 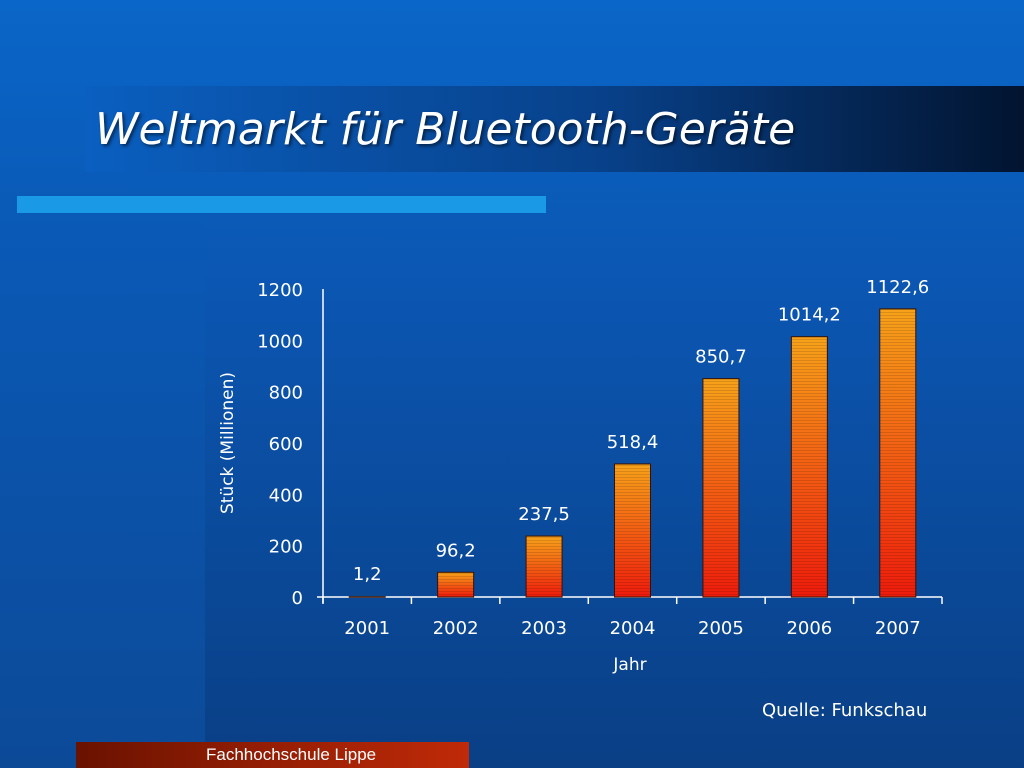 What do you see at coordinates (297, 598) in the screenshot?
I see `y-tick-label: 0` at bounding box center [297, 598].